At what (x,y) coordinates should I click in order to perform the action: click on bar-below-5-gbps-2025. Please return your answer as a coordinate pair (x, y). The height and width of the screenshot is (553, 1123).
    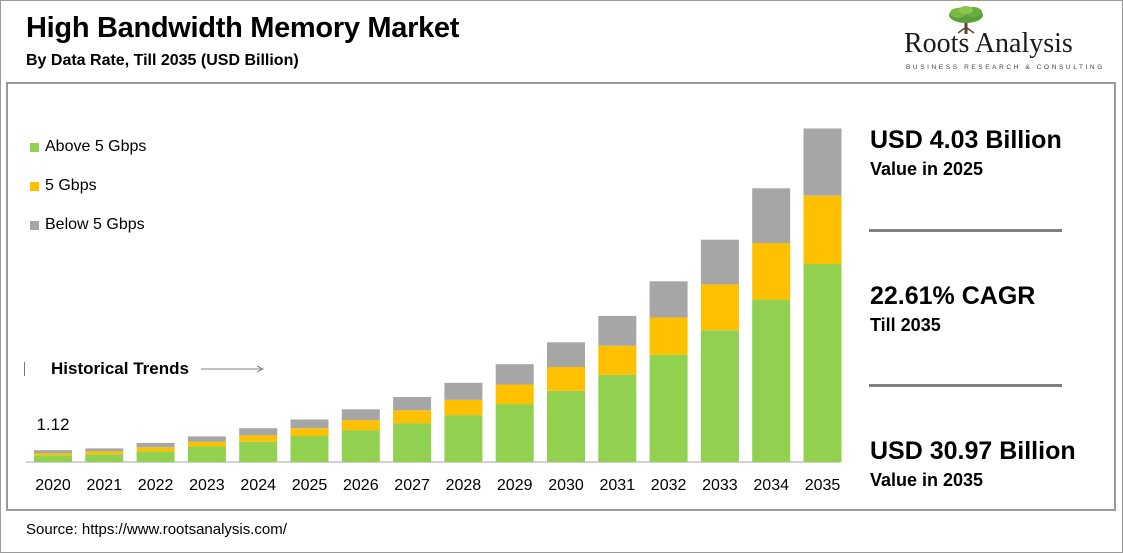
    Looking at the image, I should click on (309, 424).